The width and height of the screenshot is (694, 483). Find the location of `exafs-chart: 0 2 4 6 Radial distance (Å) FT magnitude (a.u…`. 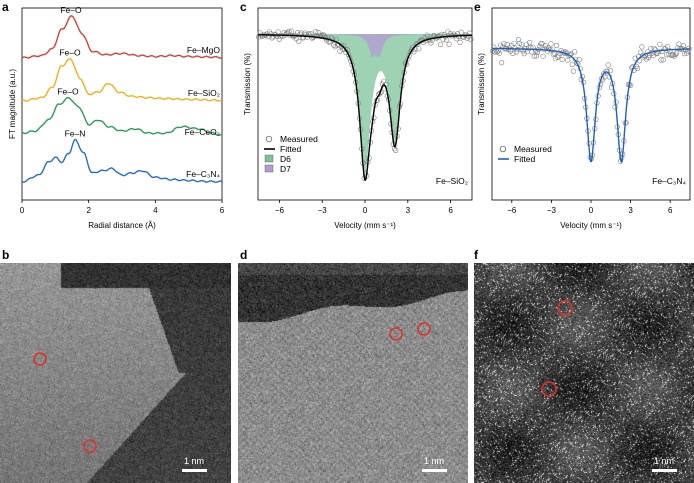

exafs-chart: 0 2 4 6 Radial distance (Å) FT magnitude (a.u… is located at coordinates (116, 117).